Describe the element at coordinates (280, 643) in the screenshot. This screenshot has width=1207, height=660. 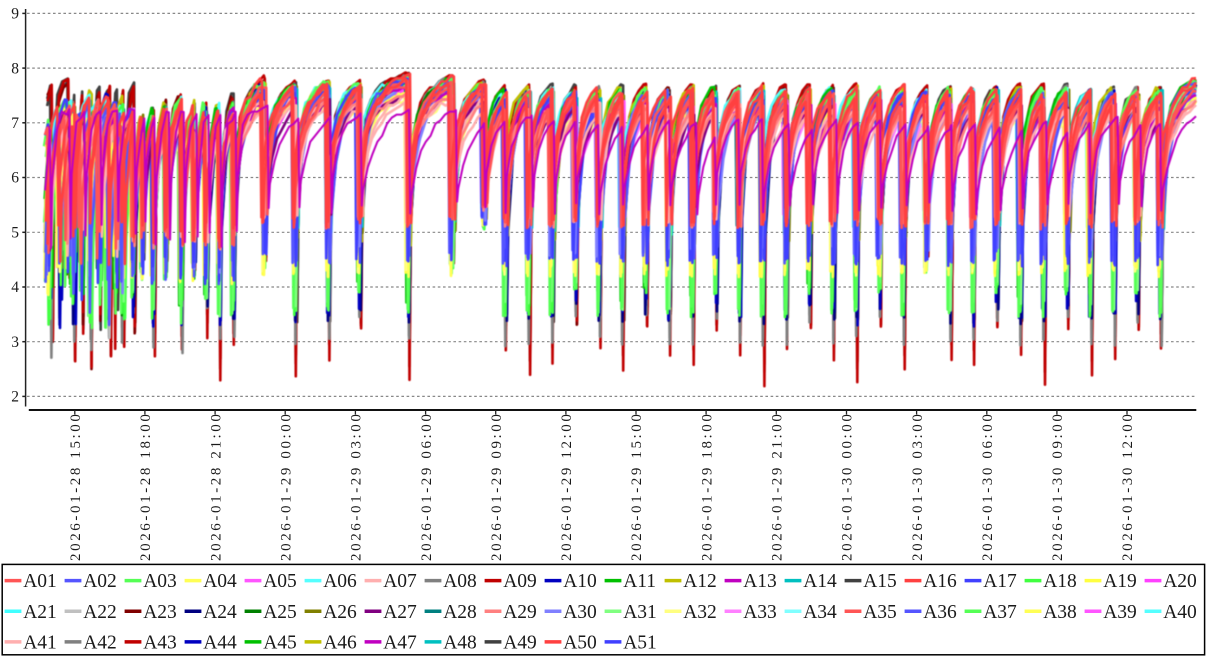
I see `svg-text: A45` at that location.